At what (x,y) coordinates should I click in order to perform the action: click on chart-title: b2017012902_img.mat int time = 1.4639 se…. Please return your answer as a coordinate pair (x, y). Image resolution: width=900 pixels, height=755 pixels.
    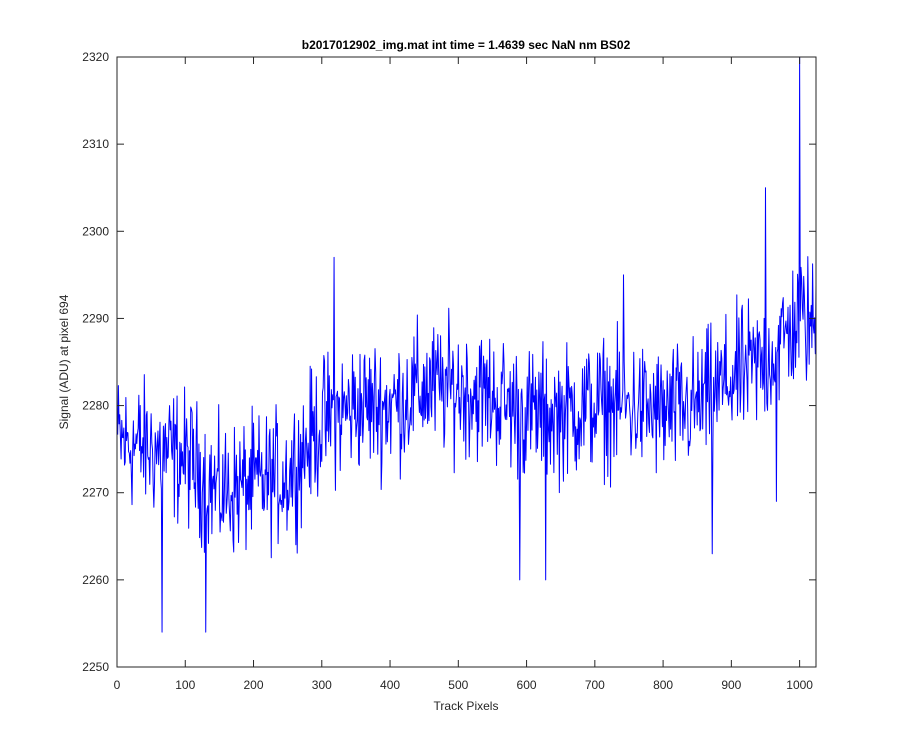
    Looking at the image, I should click on (466, 45).